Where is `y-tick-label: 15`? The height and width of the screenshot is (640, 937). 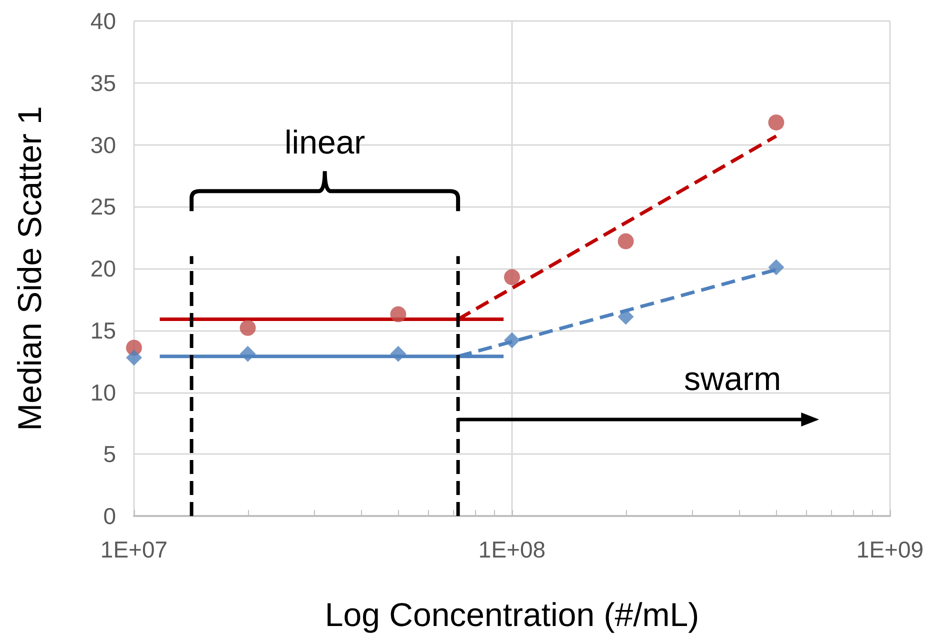 y-tick-label: 15 is located at coordinates (103, 330).